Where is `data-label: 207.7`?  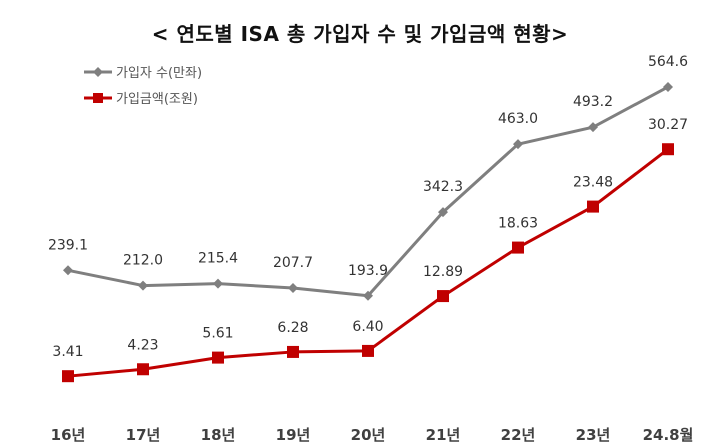 data-label: 207.7 is located at coordinates (293, 263).